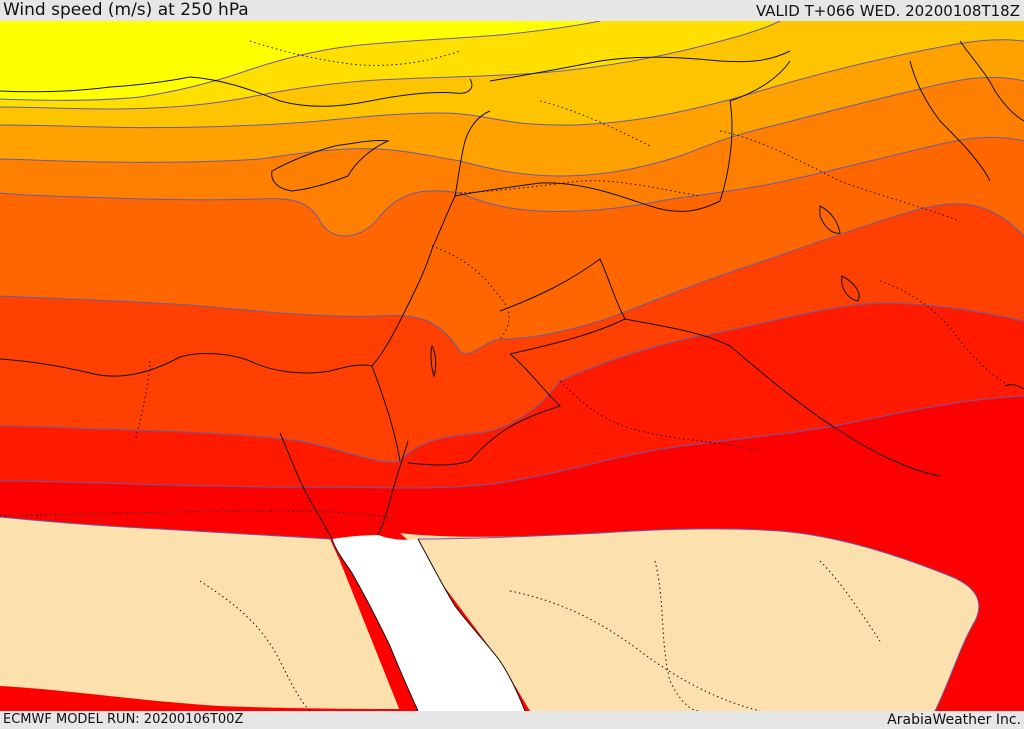 This screenshot has width=1024, height=729. What do you see at coordinates (186, 365) in the screenshot?
I see `coastline-north-africa` at bounding box center [186, 365].